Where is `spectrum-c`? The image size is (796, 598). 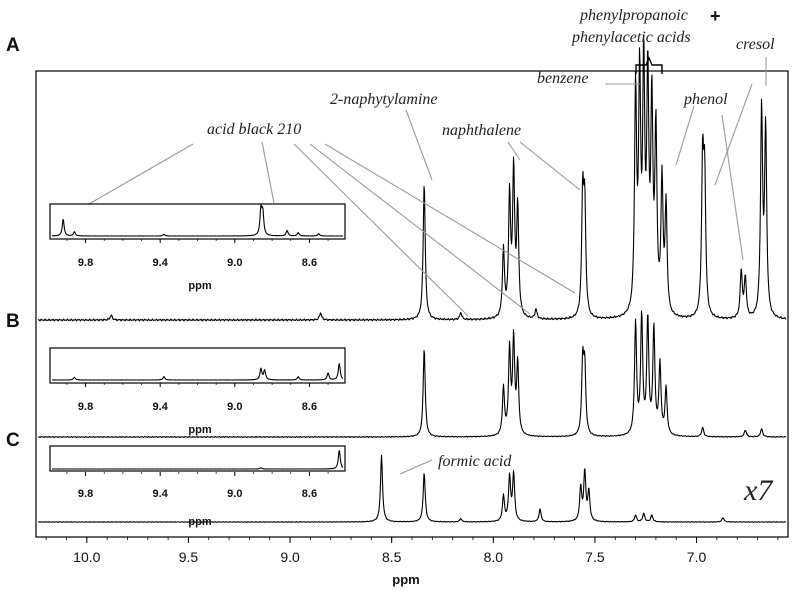
spectrum-c is located at coordinates (412, 488).